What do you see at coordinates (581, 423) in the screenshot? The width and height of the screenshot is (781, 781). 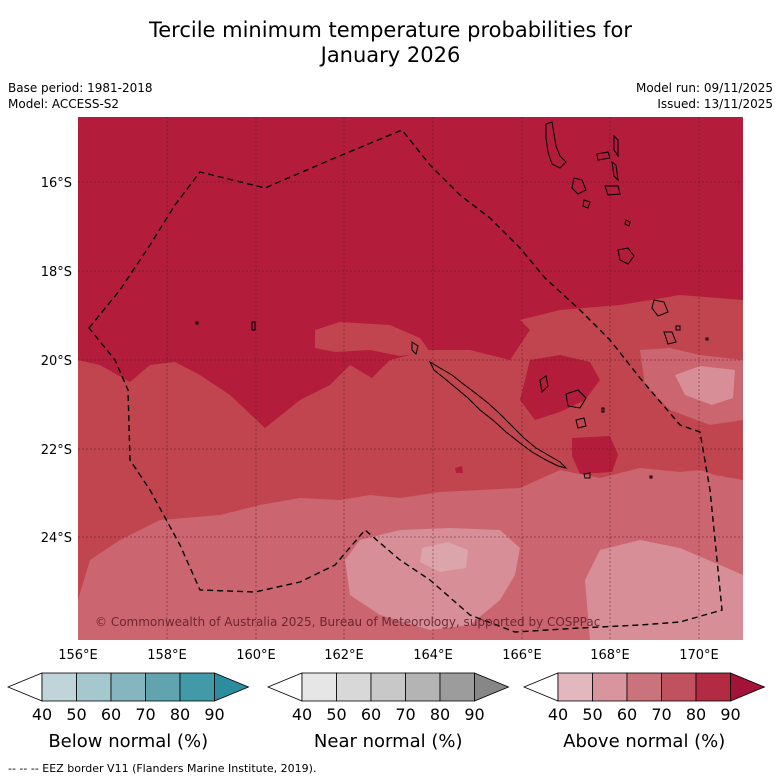 I see `loyalty-mare` at bounding box center [581, 423].